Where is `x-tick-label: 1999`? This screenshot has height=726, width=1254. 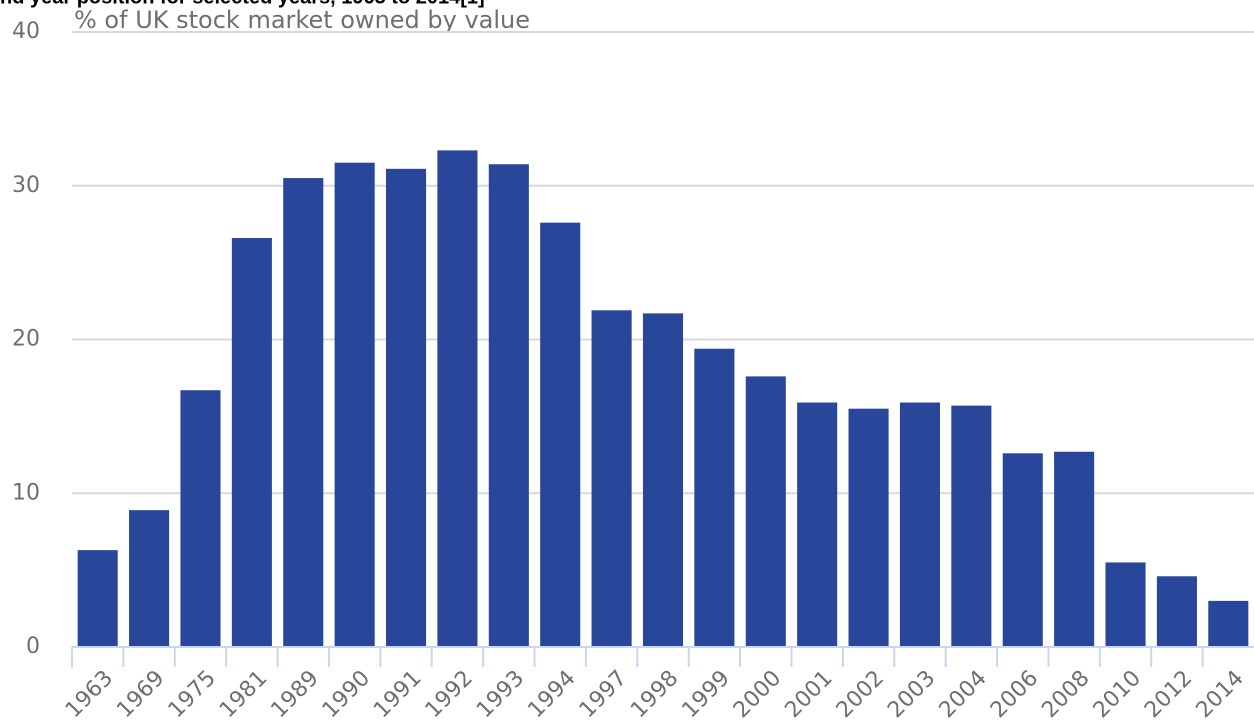
x-tick-label: 1999 is located at coordinates (706, 694).